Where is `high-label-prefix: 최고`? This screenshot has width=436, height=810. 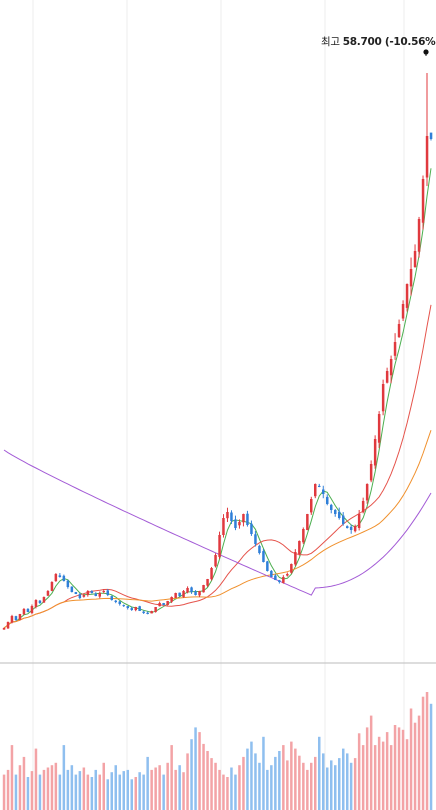 high-label-prefix: 최고 is located at coordinates (330, 42).